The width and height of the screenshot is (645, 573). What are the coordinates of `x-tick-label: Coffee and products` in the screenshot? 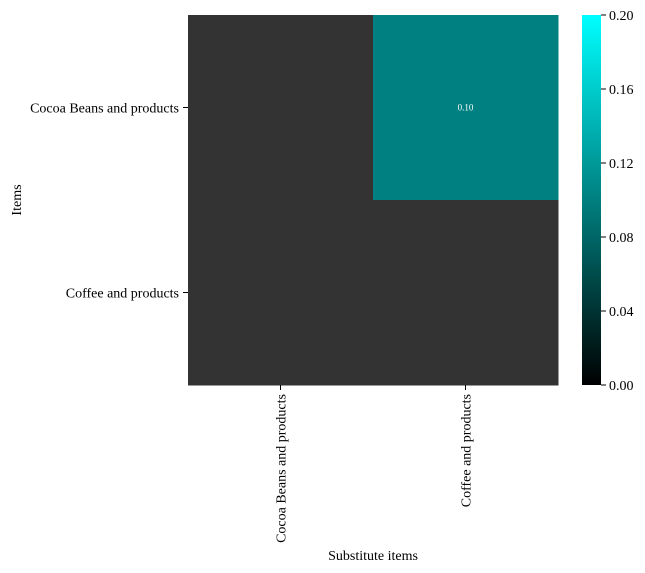 It's located at (467, 450).